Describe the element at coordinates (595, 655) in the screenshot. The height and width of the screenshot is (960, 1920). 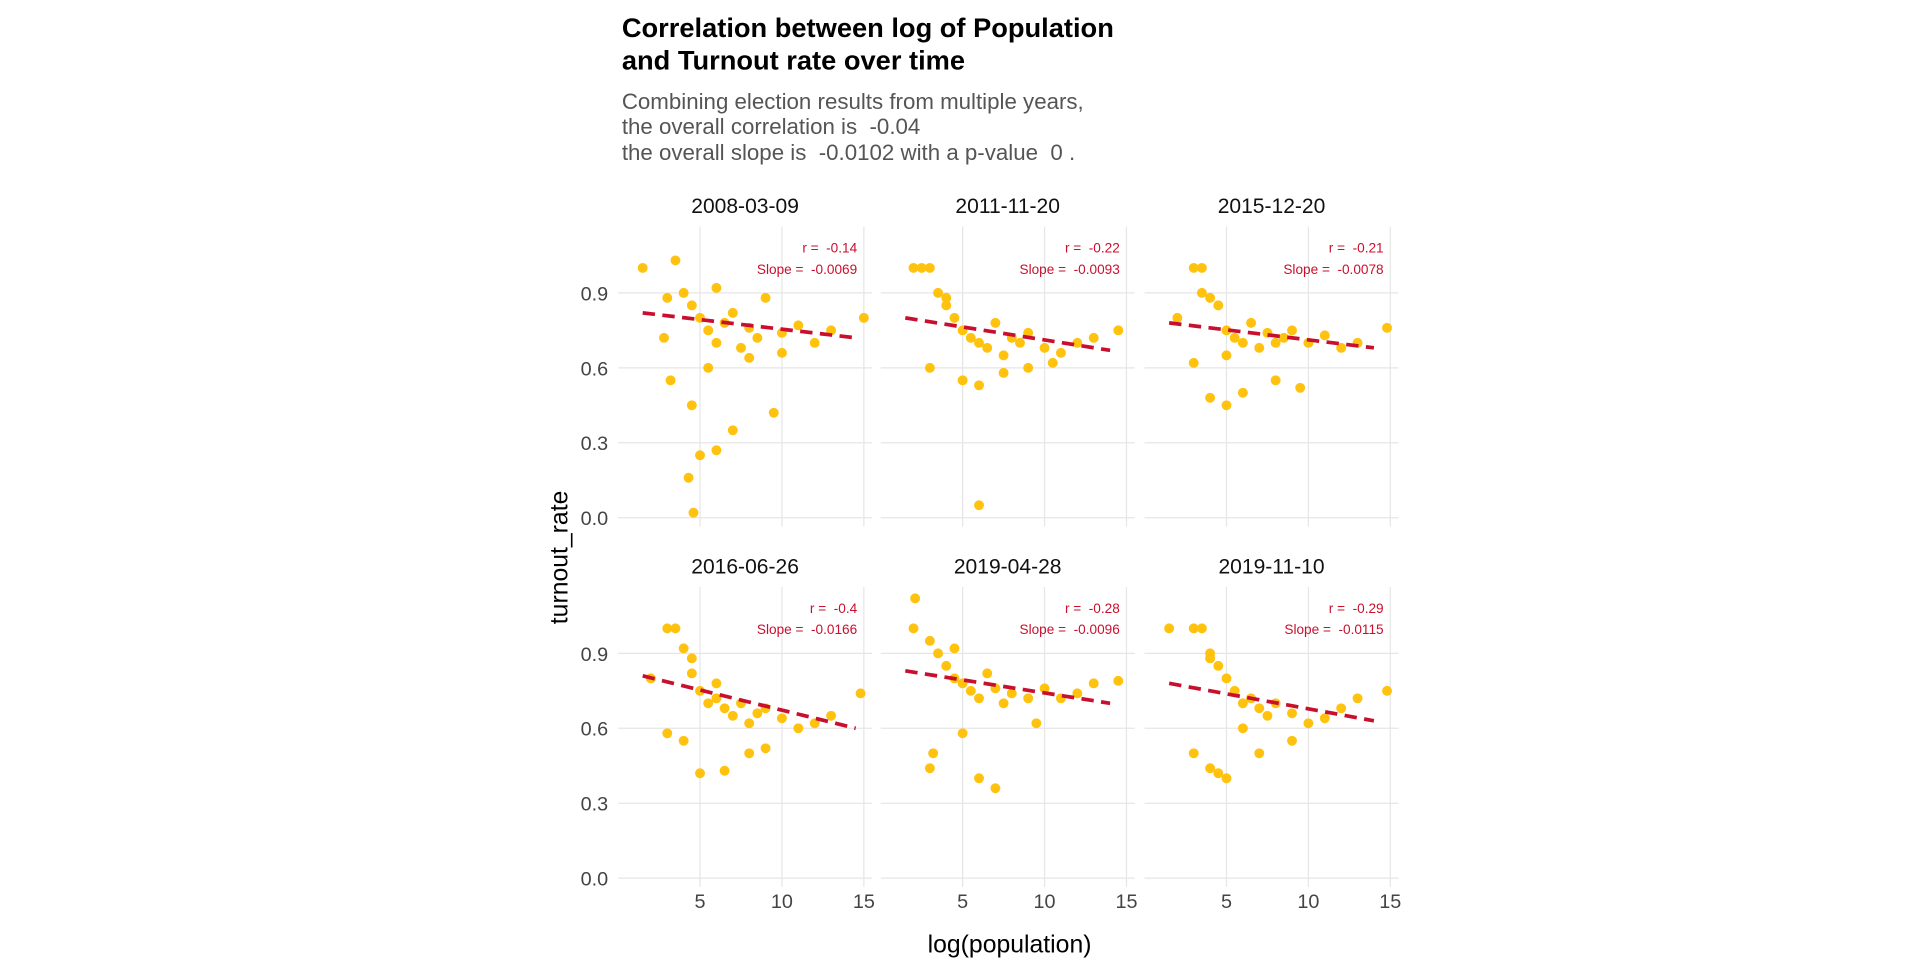
I see `y-tick-label: 0.9` at that location.